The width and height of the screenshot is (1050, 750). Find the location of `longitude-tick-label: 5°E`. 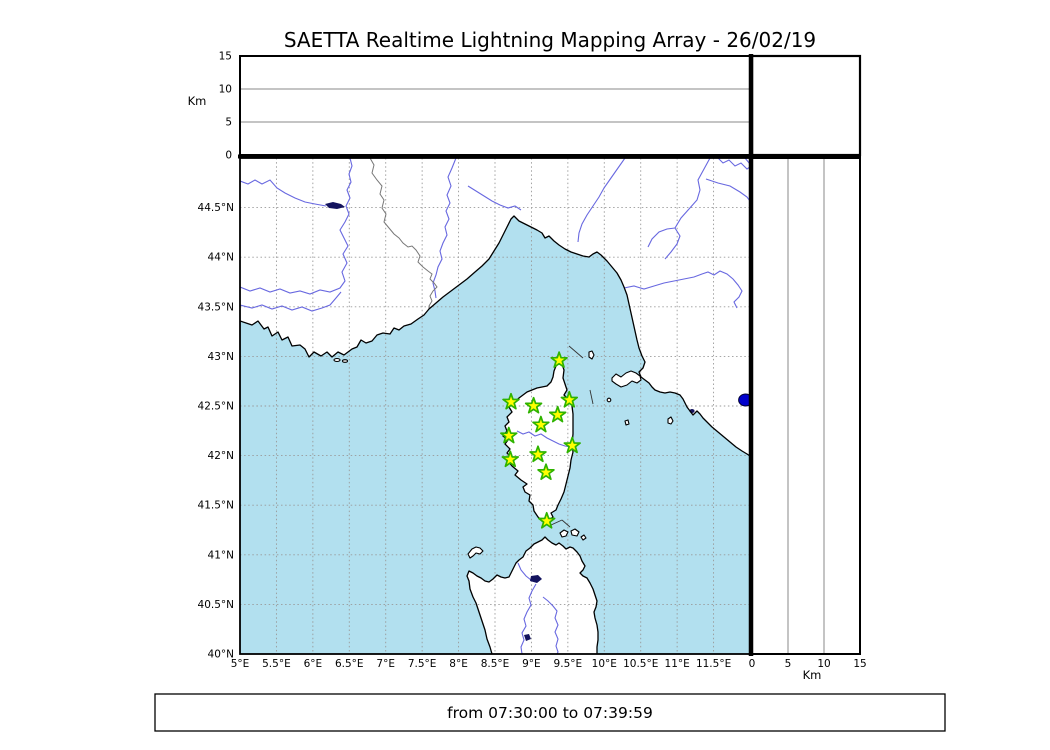

longitude-tick-label: 5°E is located at coordinates (240, 664).